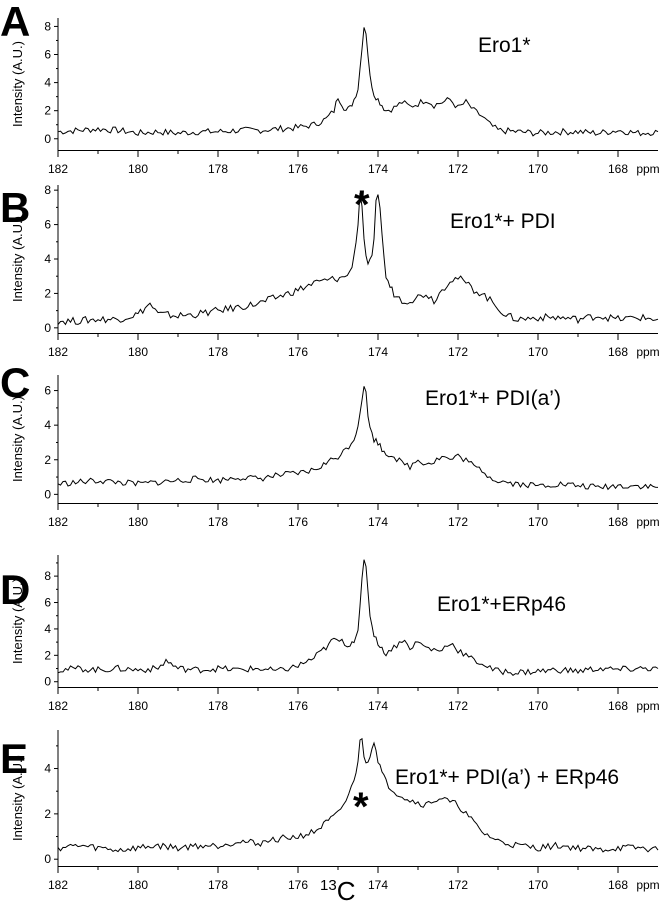 Image resolution: width=662 pixels, height=922 pixels. I want to click on panel-letter: B, so click(15, 207).